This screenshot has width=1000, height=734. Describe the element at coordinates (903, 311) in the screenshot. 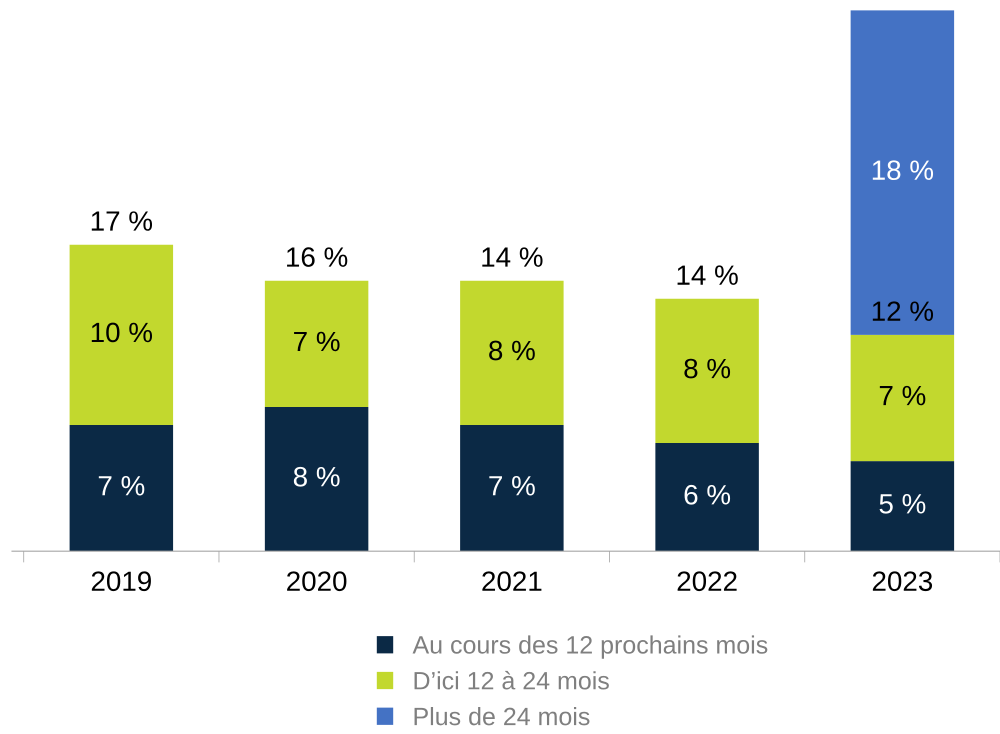

I see `annotation: 12 %` at that location.